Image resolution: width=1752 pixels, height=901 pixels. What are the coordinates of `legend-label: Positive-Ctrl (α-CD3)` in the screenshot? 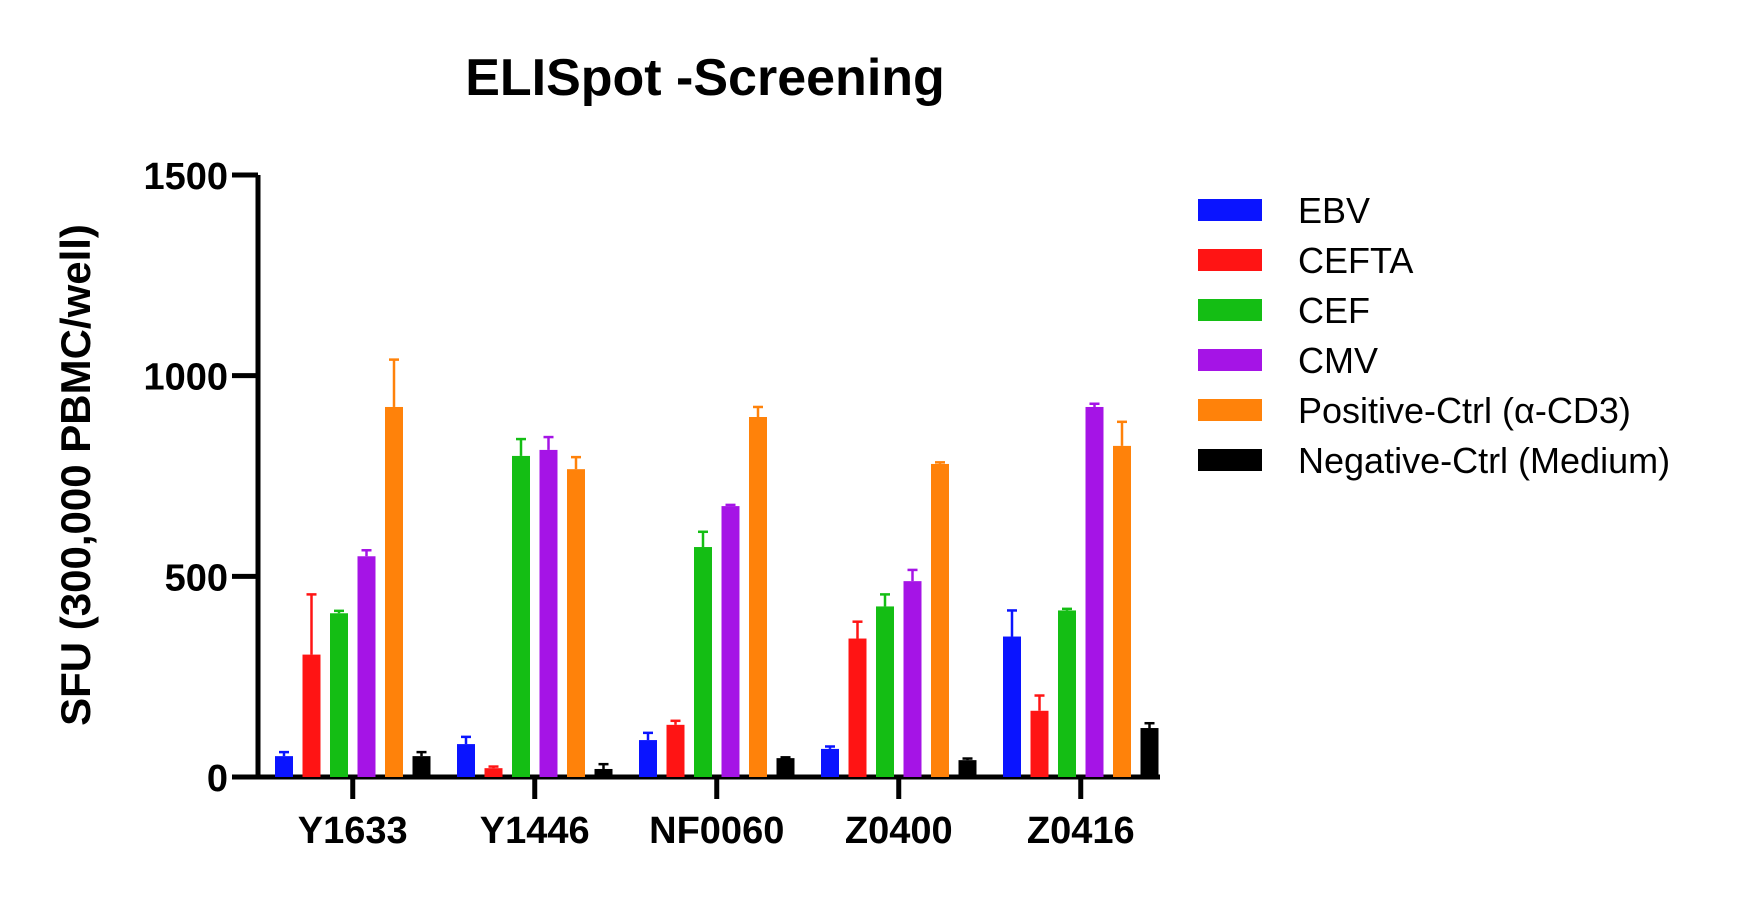 It's located at (1464, 410).